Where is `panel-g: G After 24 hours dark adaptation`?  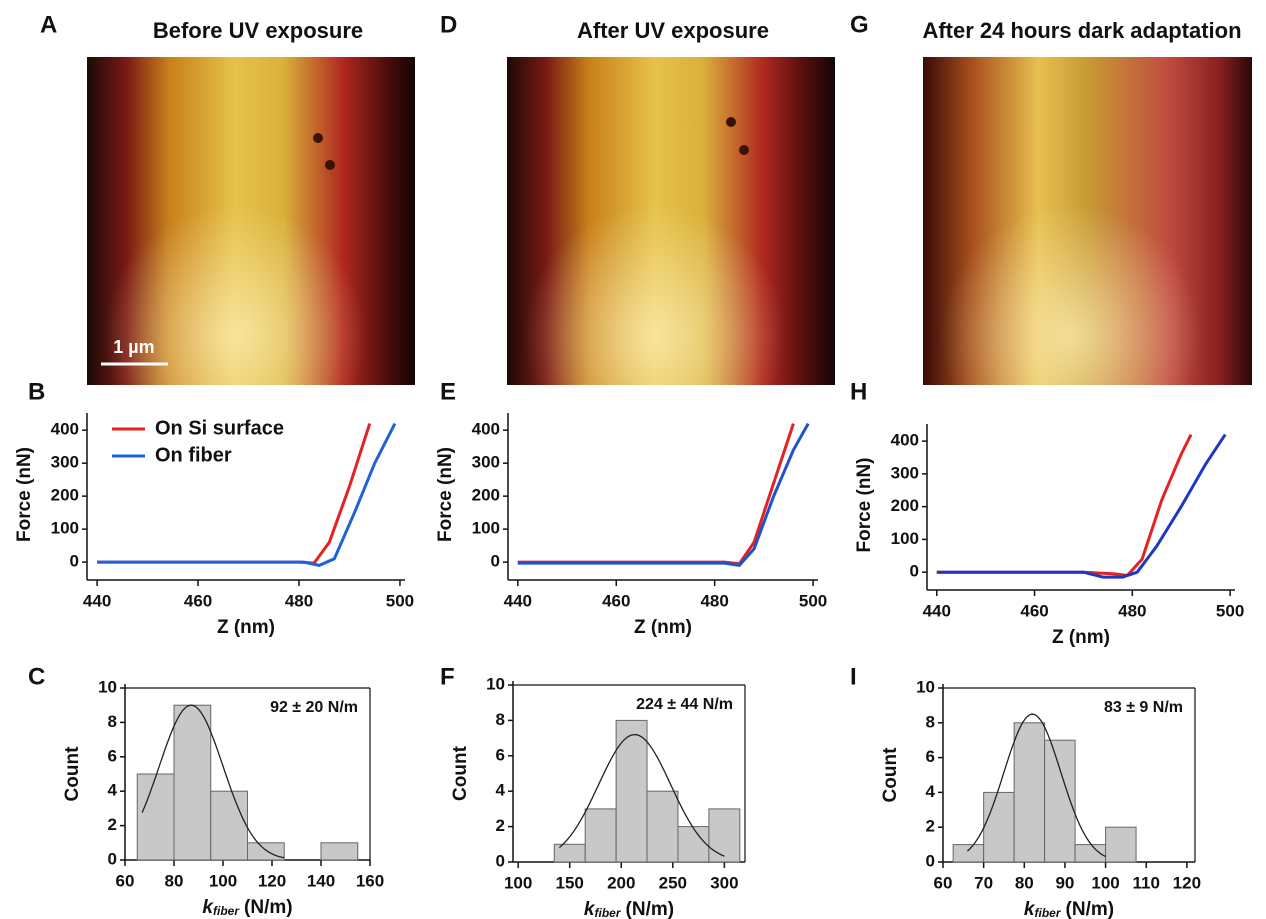 panel-g: G After 24 hours dark adaptation is located at coordinates (1051, 198).